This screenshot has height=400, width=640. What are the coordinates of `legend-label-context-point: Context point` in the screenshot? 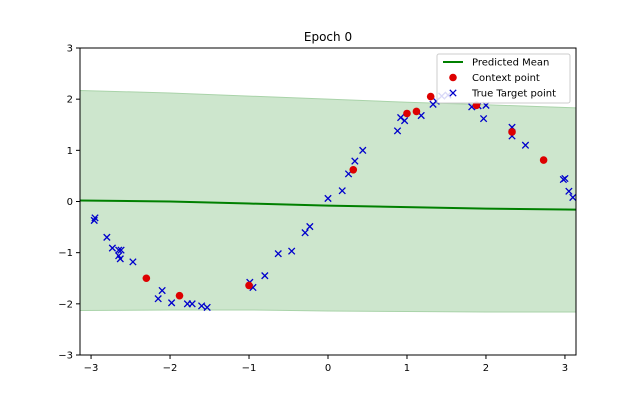 It's located at (506, 78).